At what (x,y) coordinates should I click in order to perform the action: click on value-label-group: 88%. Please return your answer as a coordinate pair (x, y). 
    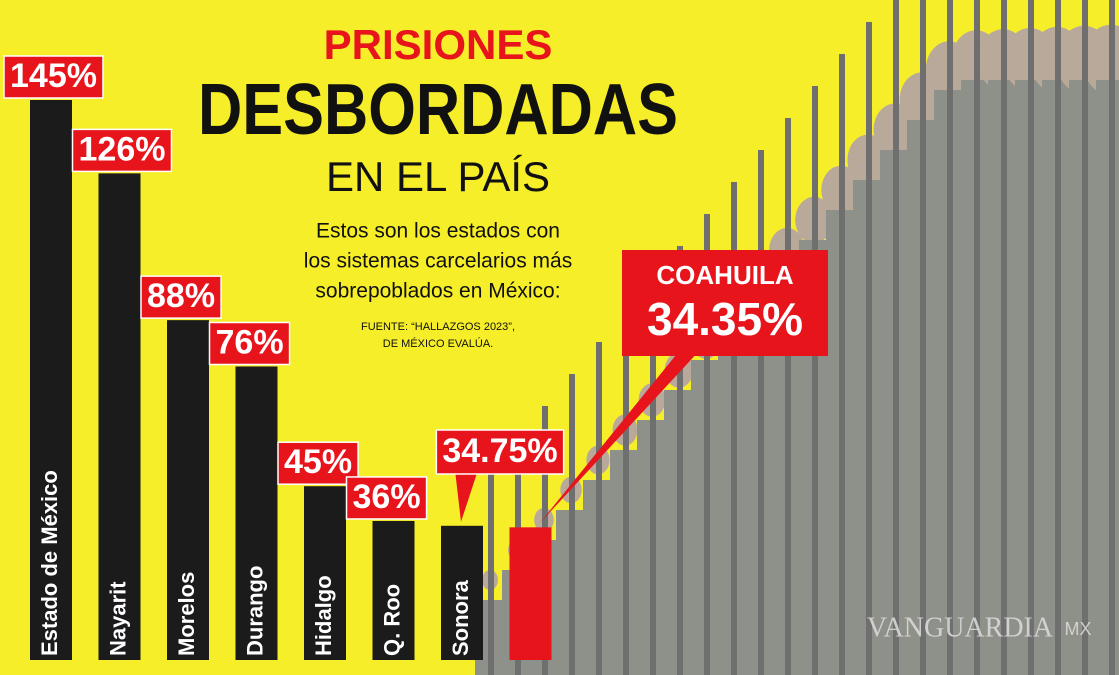
    Looking at the image, I should click on (181, 297).